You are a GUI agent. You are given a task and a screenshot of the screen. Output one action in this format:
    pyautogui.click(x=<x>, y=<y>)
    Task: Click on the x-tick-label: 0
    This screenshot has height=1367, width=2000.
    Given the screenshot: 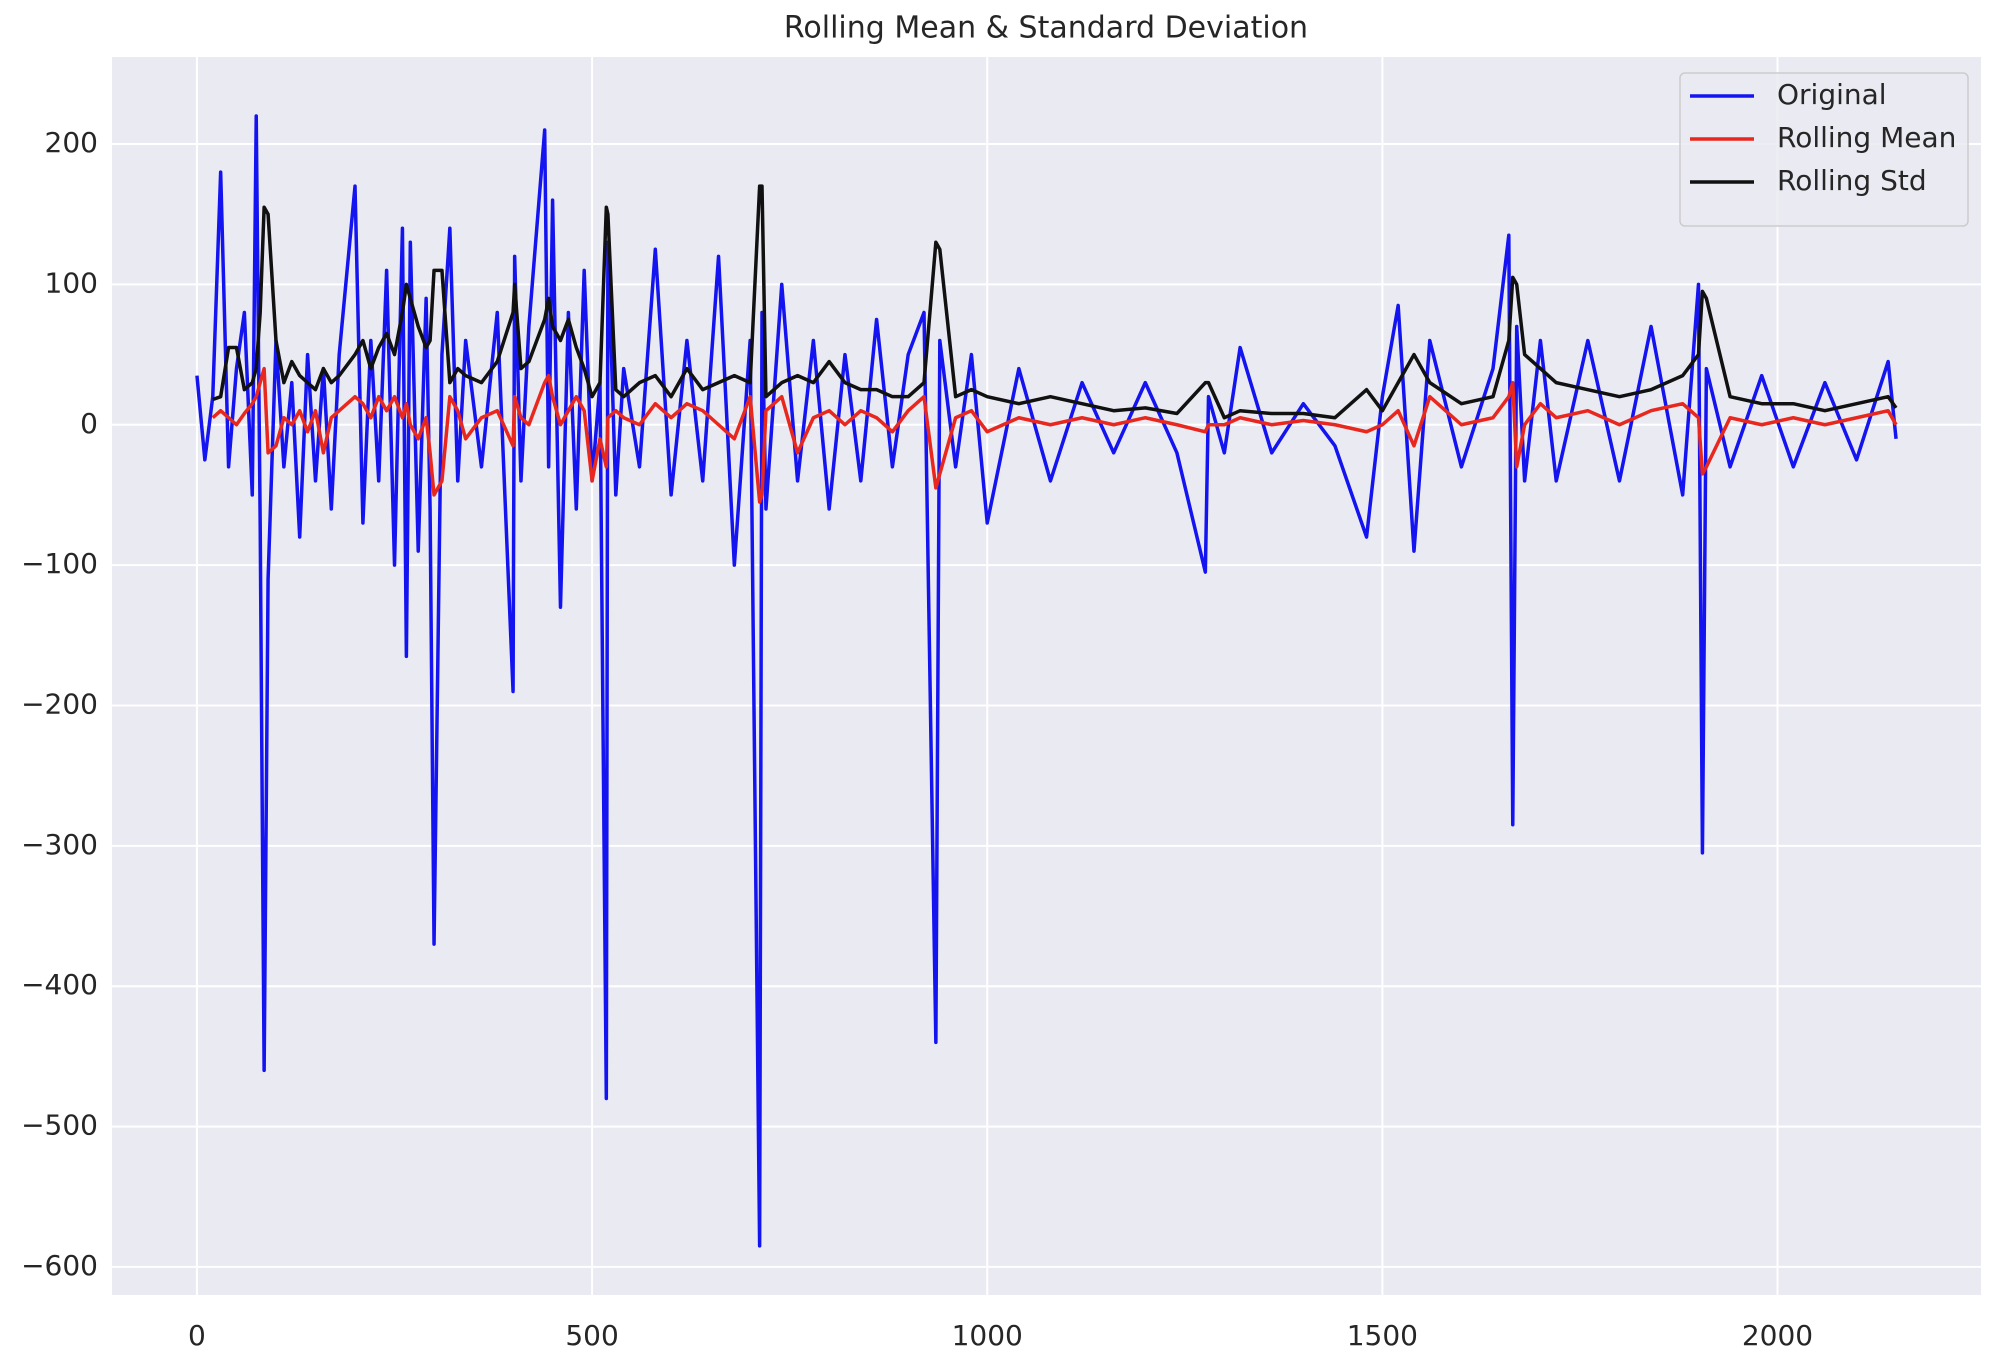 What is the action you would take?
    pyautogui.click(x=197, y=1335)
    